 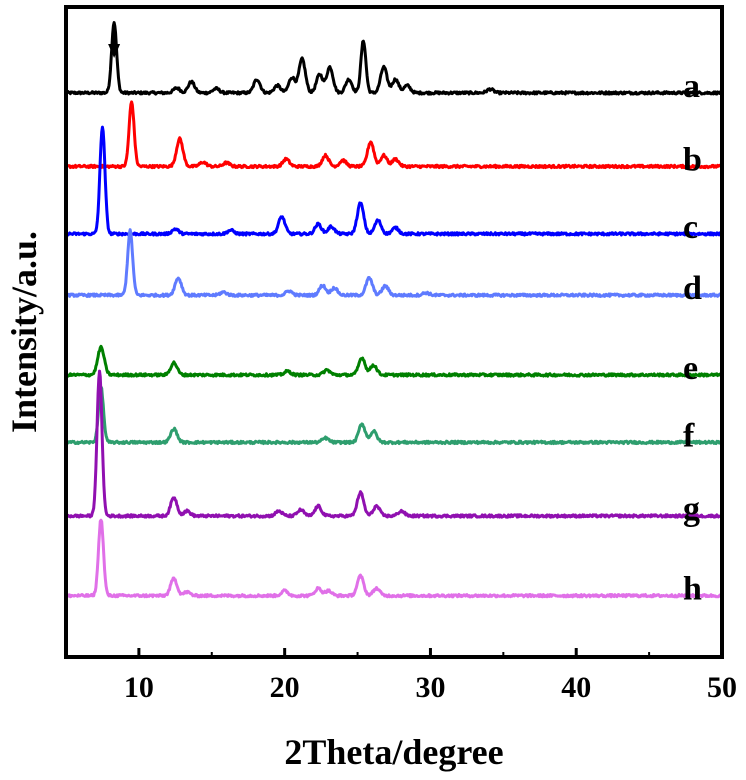 I want to click on series-label-a: a, so click(x=691, y=86).